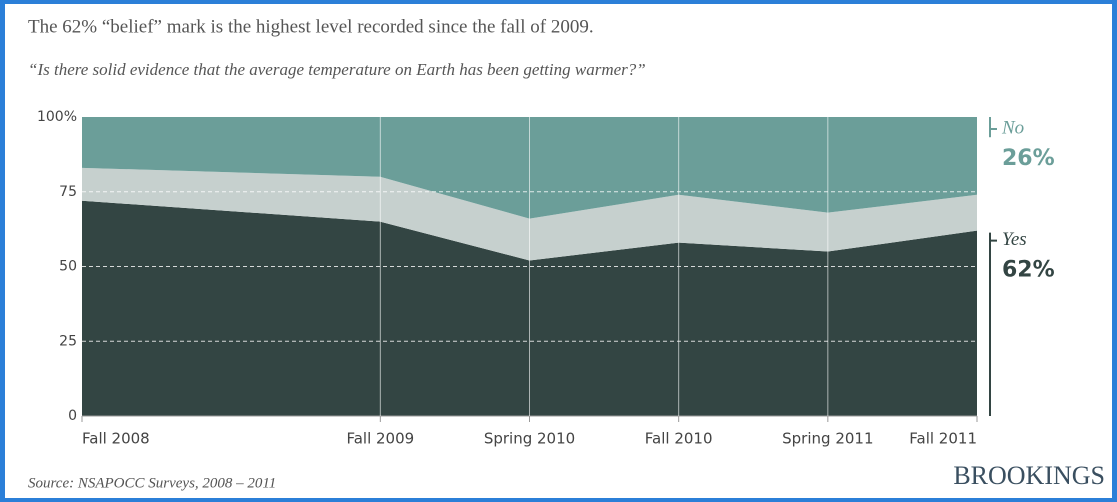 Image resolution: width=1117 pixels, height=502 pixels. I want to click on y-tick-label: 50, so click(68, 267).